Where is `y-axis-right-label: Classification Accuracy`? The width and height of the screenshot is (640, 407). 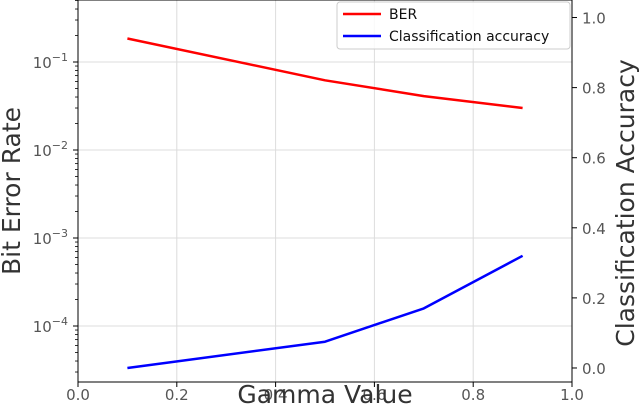 y-axis-right-label: Classification Accuracy is located at coordinates (625, 203).